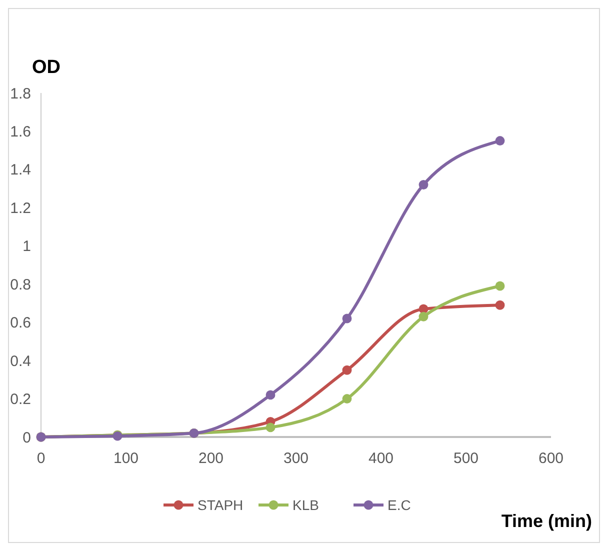 The width and height of the screenshot is (608, 551). I want to click on y-tick-label: 1.8, so click(20, 93).